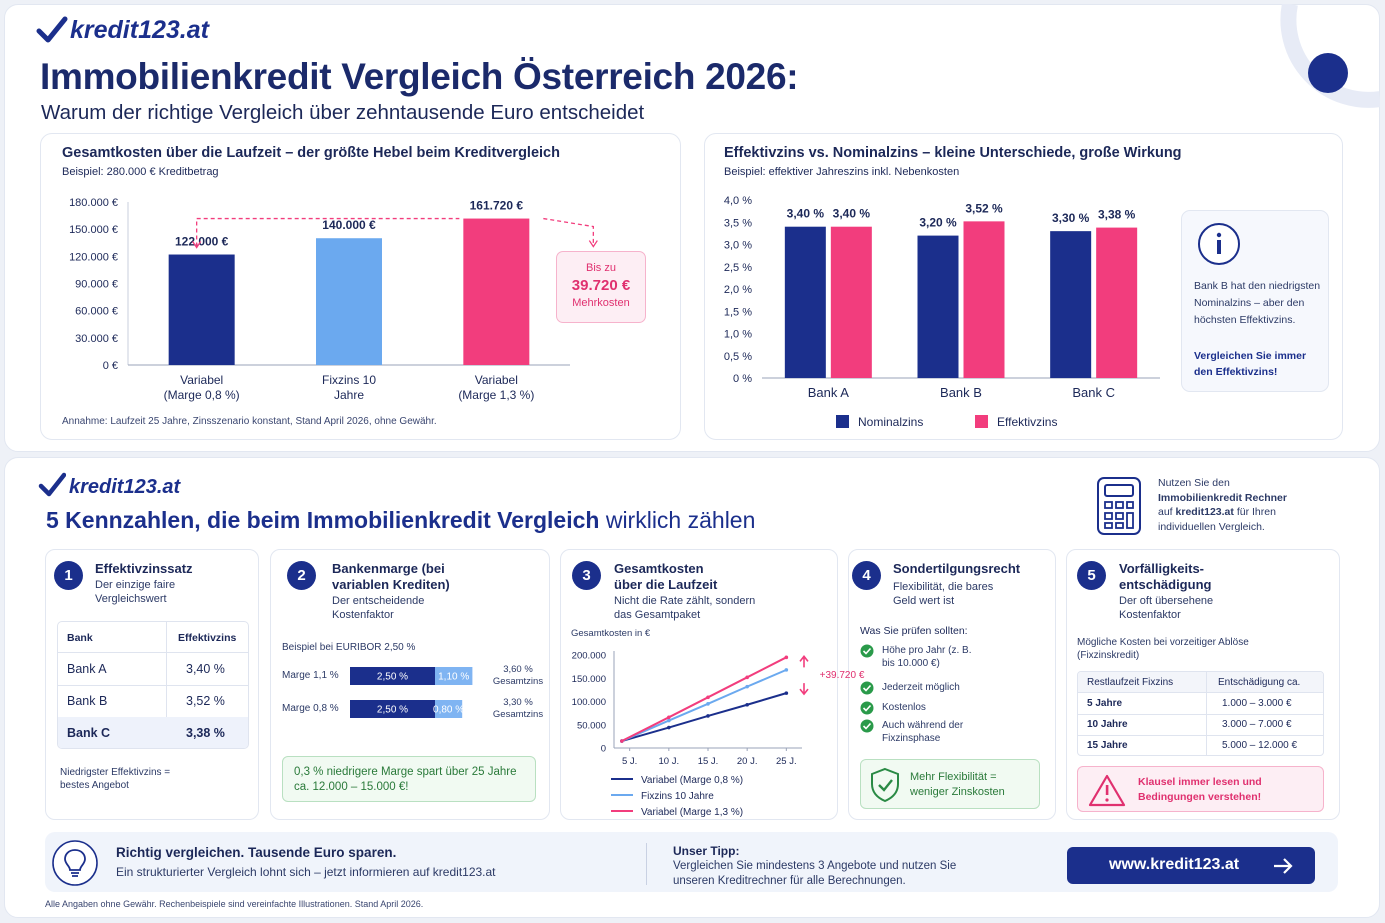 Image resolution: width=1385 pixels, height=923 pixels. What do you see at coordinates (140, 172) in the screenshot?
I see `chart-subtitle: Beispiel: 280.000 € Kreditbetrag` at bounding box center [140, 172].